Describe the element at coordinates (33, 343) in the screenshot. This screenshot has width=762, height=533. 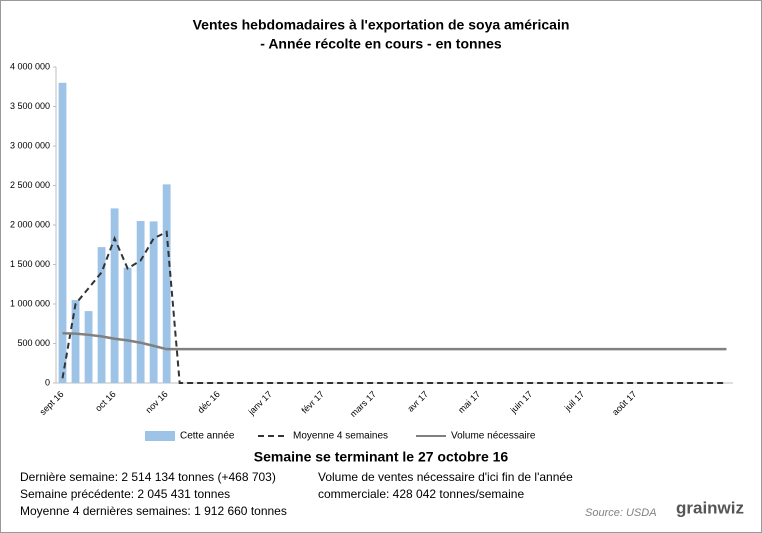
I see `y-tick-label: 500 000` at that location.